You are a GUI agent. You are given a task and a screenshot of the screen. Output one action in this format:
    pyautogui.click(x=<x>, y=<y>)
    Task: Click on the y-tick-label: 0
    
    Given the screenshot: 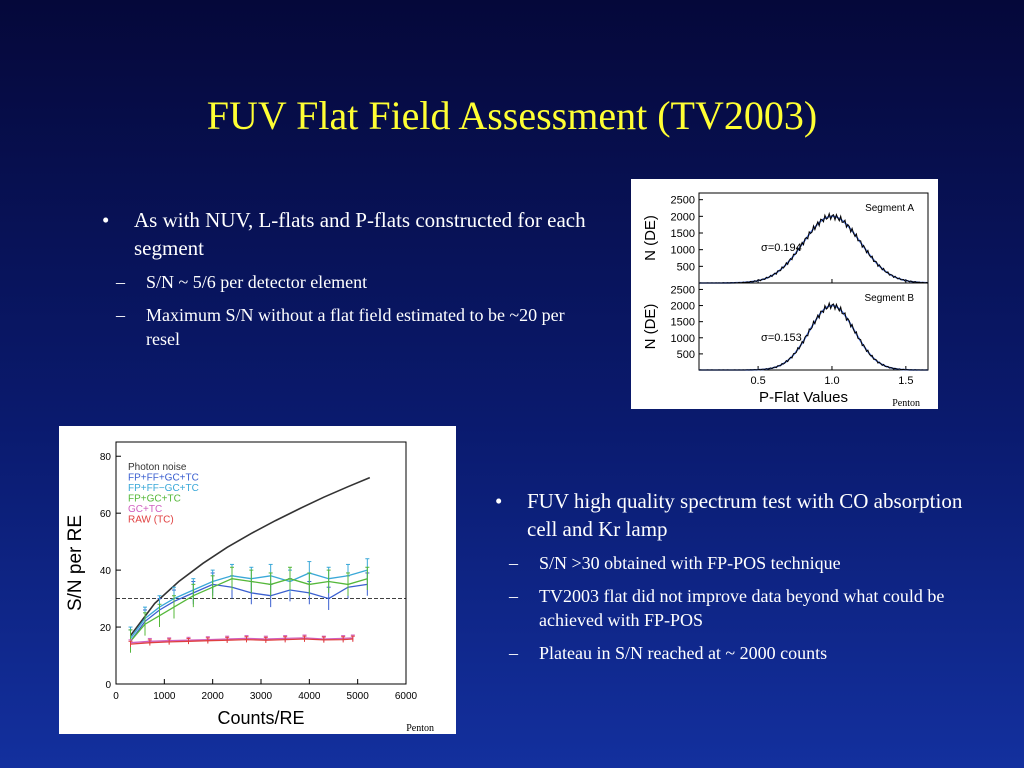 What is the action you would take?
    pyautogui.click(x=108, y=685)
    